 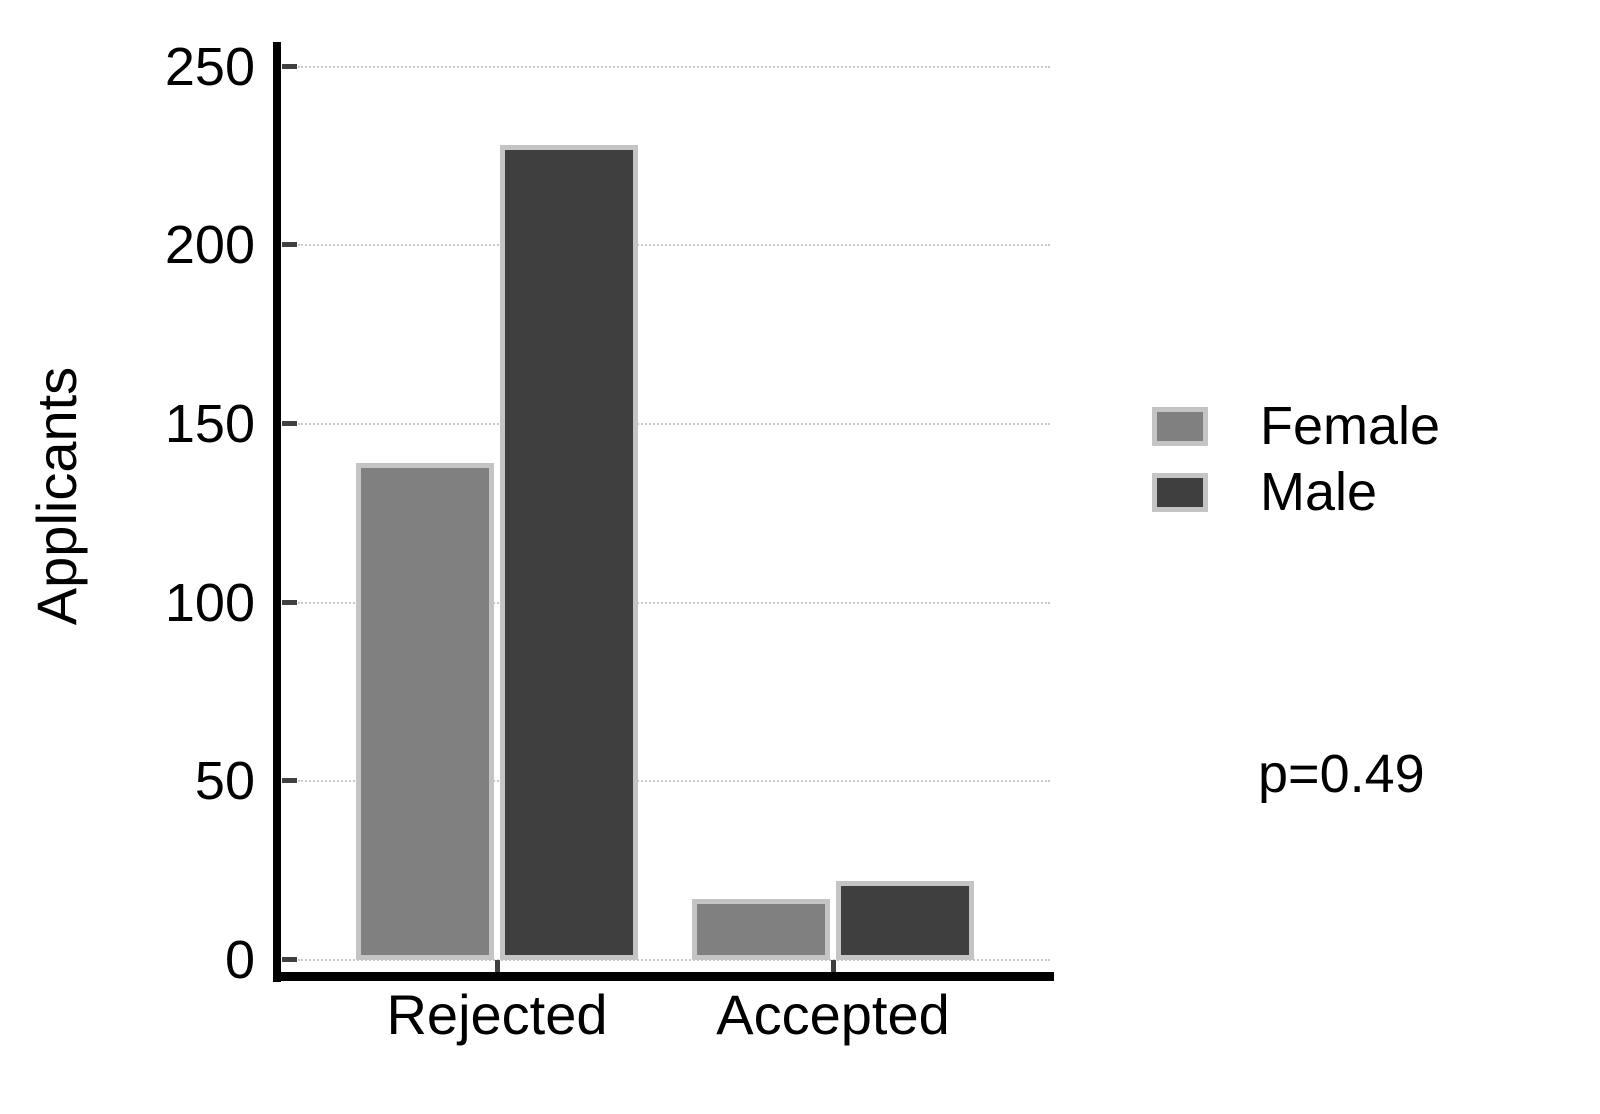 What do you see at coordinates (1180, 492) in the screenshot?
I see `male-swatch-icon` at bounding box center [1180, 492].